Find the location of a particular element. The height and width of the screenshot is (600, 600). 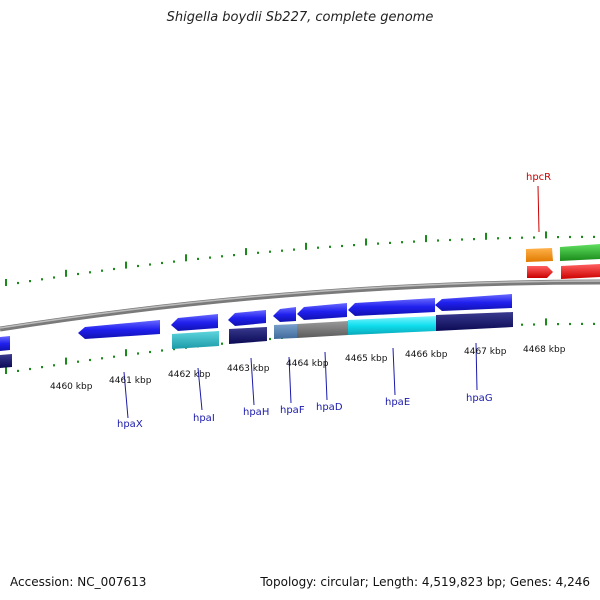

cog-block-left-edge is located at coordinates (6, 361).